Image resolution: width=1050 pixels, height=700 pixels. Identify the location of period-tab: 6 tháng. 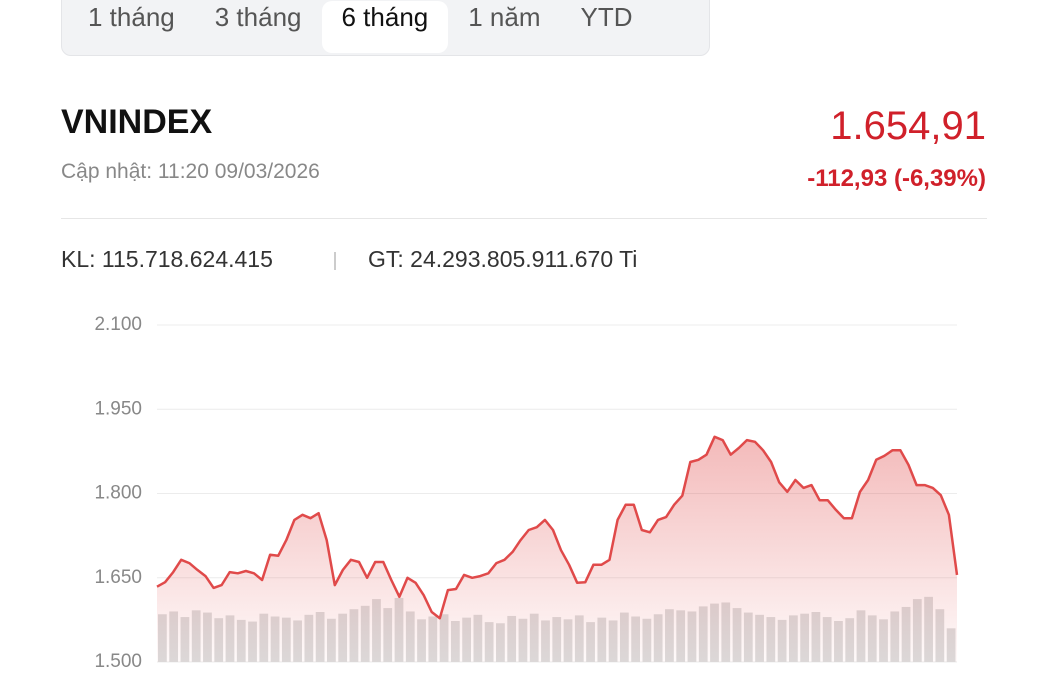
(385, 27).